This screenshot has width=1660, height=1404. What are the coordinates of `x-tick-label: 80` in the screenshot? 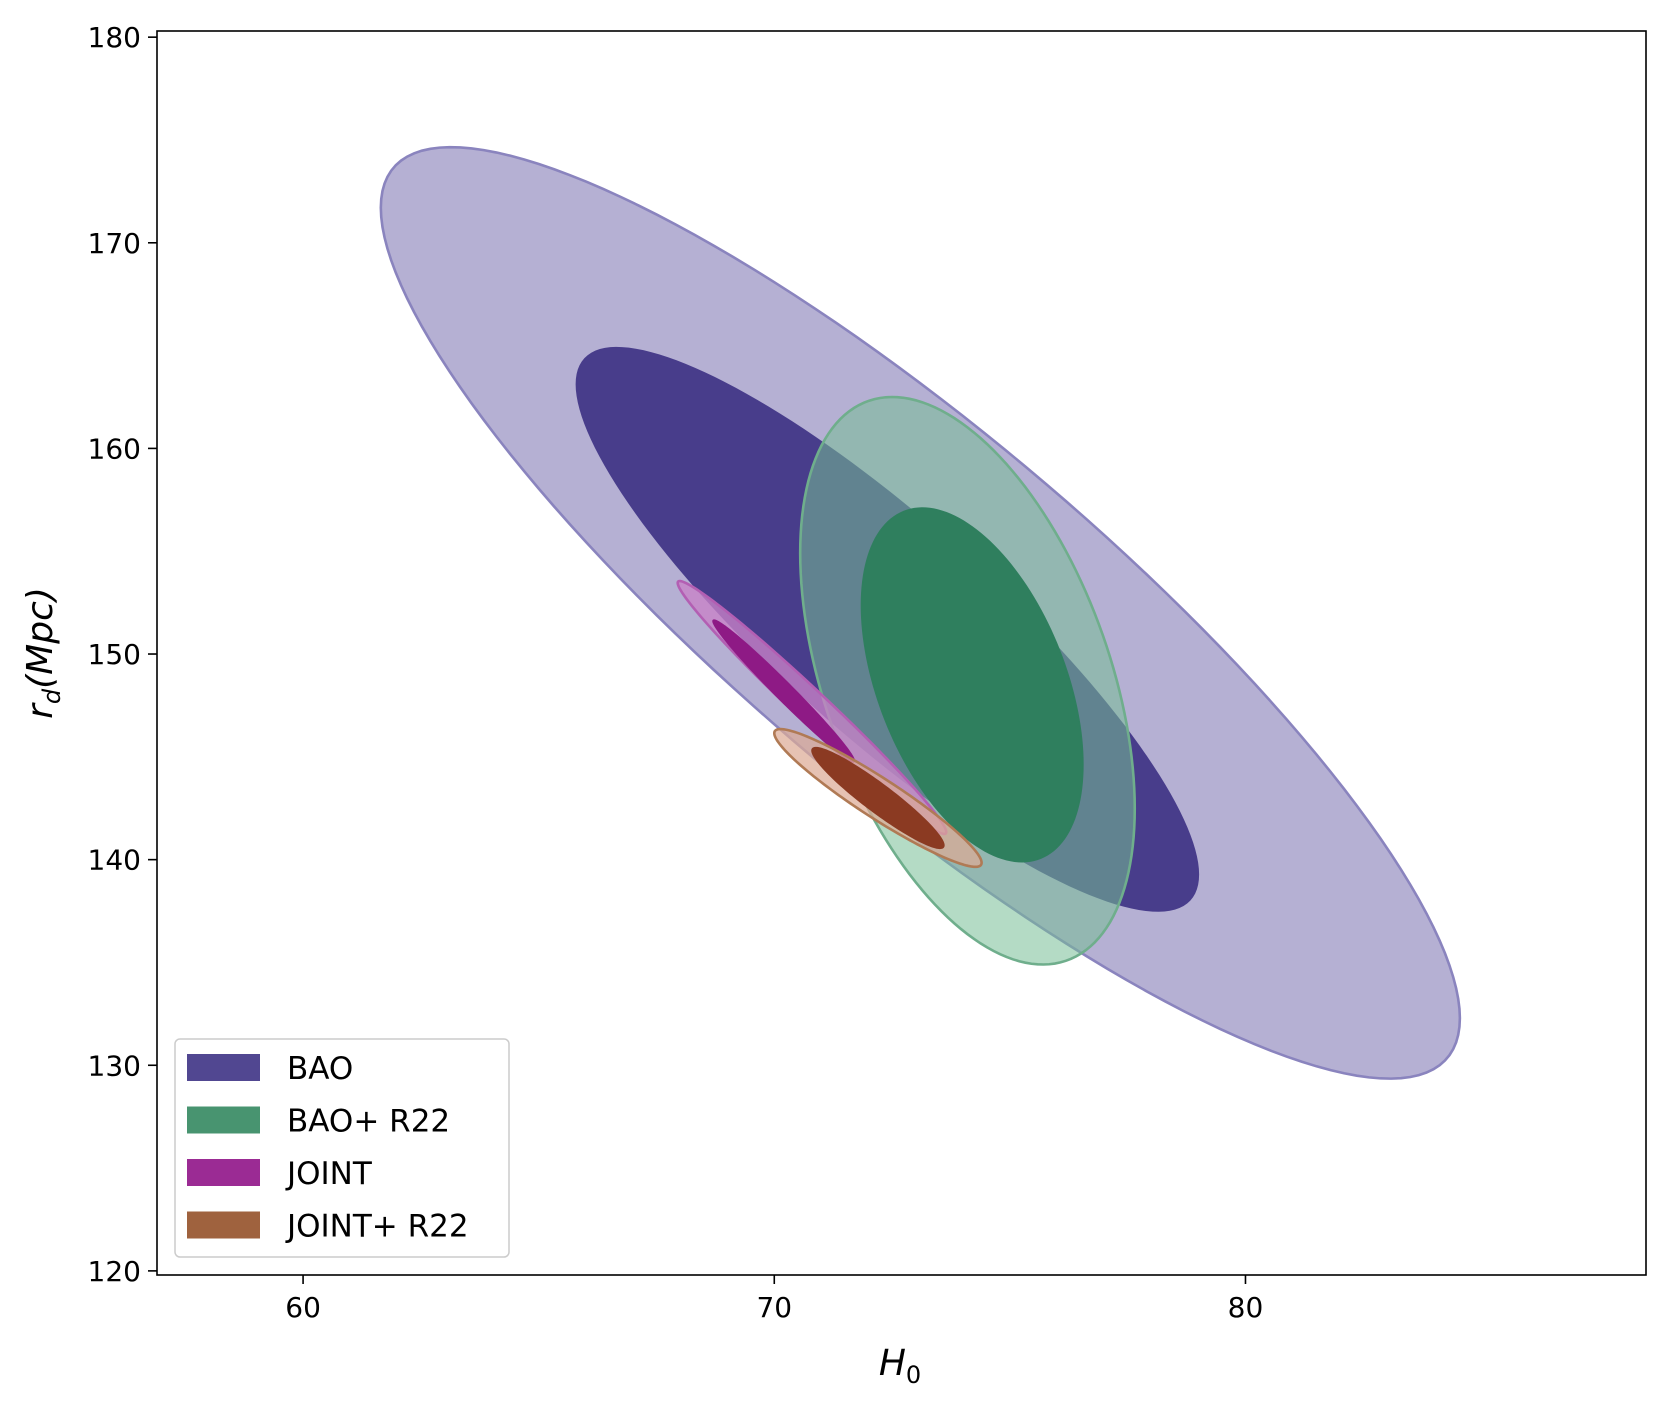 It's located at (1246, 1307).